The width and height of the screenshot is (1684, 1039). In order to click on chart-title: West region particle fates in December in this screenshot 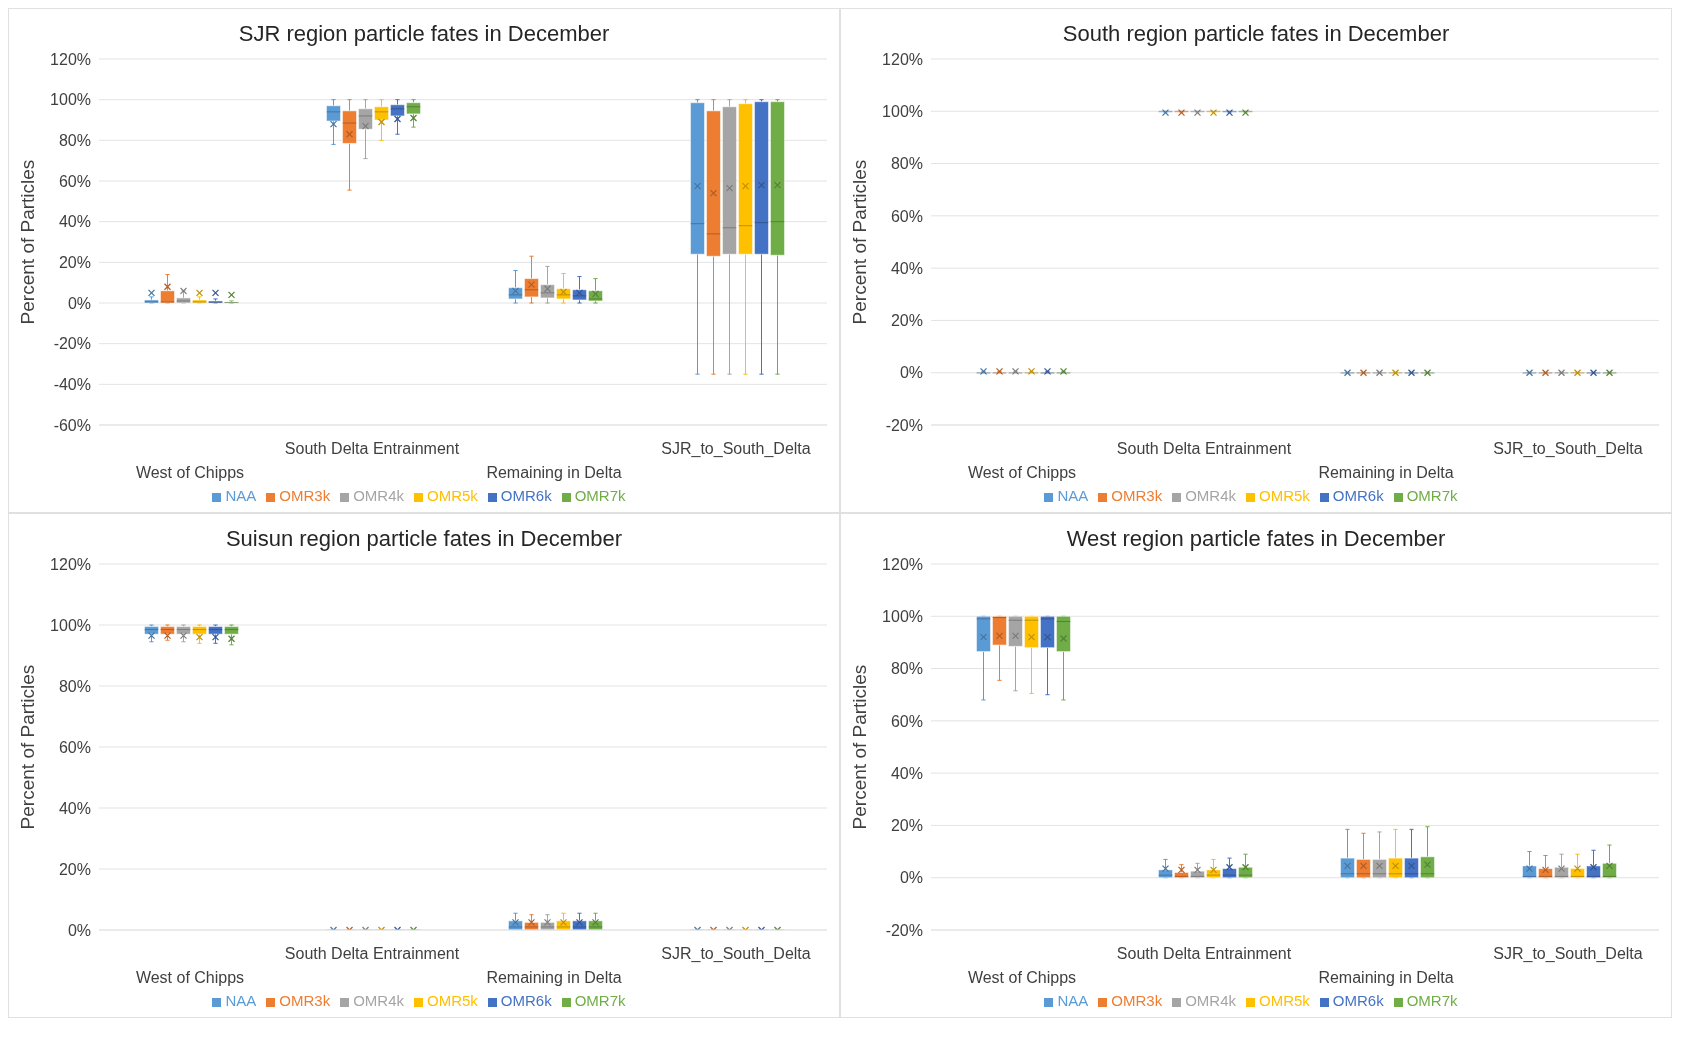, I will do `click(1256, 538)`.